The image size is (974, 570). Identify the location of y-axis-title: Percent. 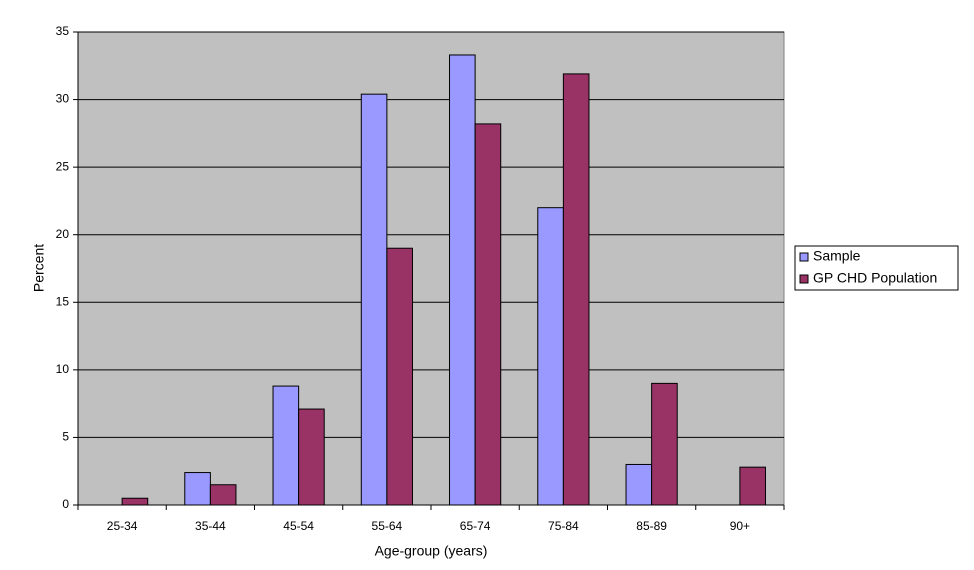
(39, 268).